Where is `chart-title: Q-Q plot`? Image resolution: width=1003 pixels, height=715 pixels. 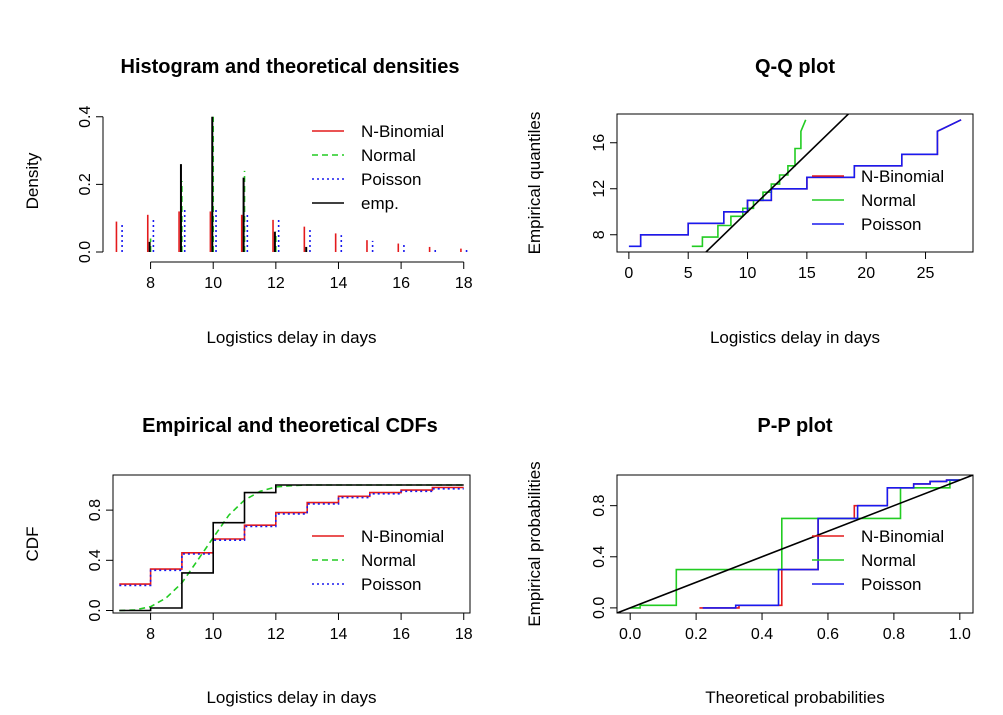
chart-title: Q-Q plot is located at coordinates (795, 67).